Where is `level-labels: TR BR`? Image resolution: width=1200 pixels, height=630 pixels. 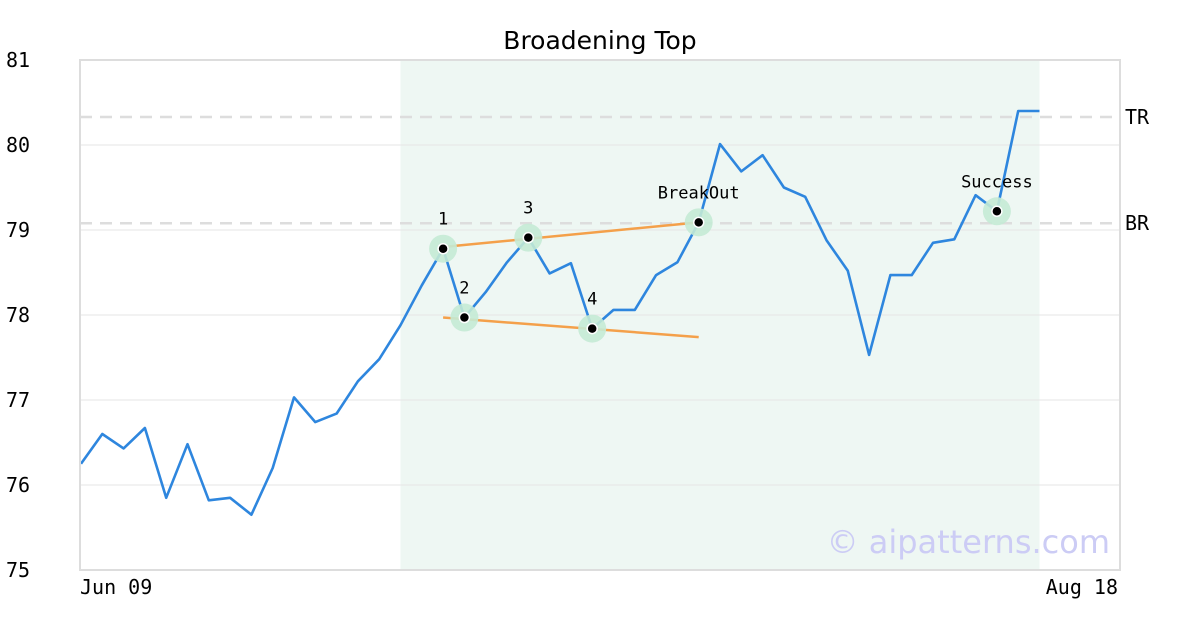 level-labels: TR BR is located at coordinates (1137, 170).